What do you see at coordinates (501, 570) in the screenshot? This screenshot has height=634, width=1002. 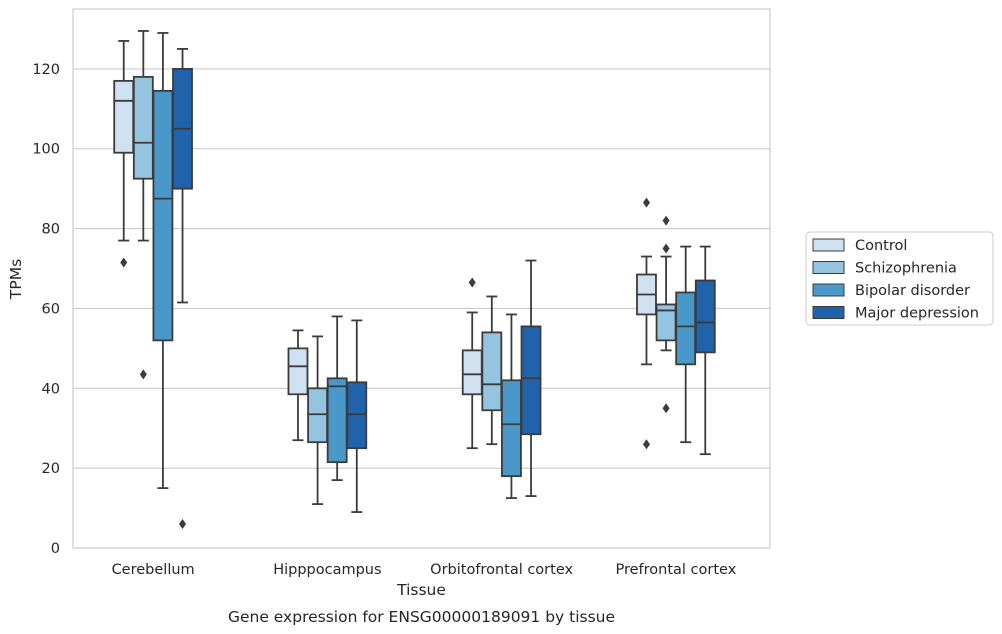 I see `x-tick-label: Orbitofrontal cortex` at bounding box center [501, 570].